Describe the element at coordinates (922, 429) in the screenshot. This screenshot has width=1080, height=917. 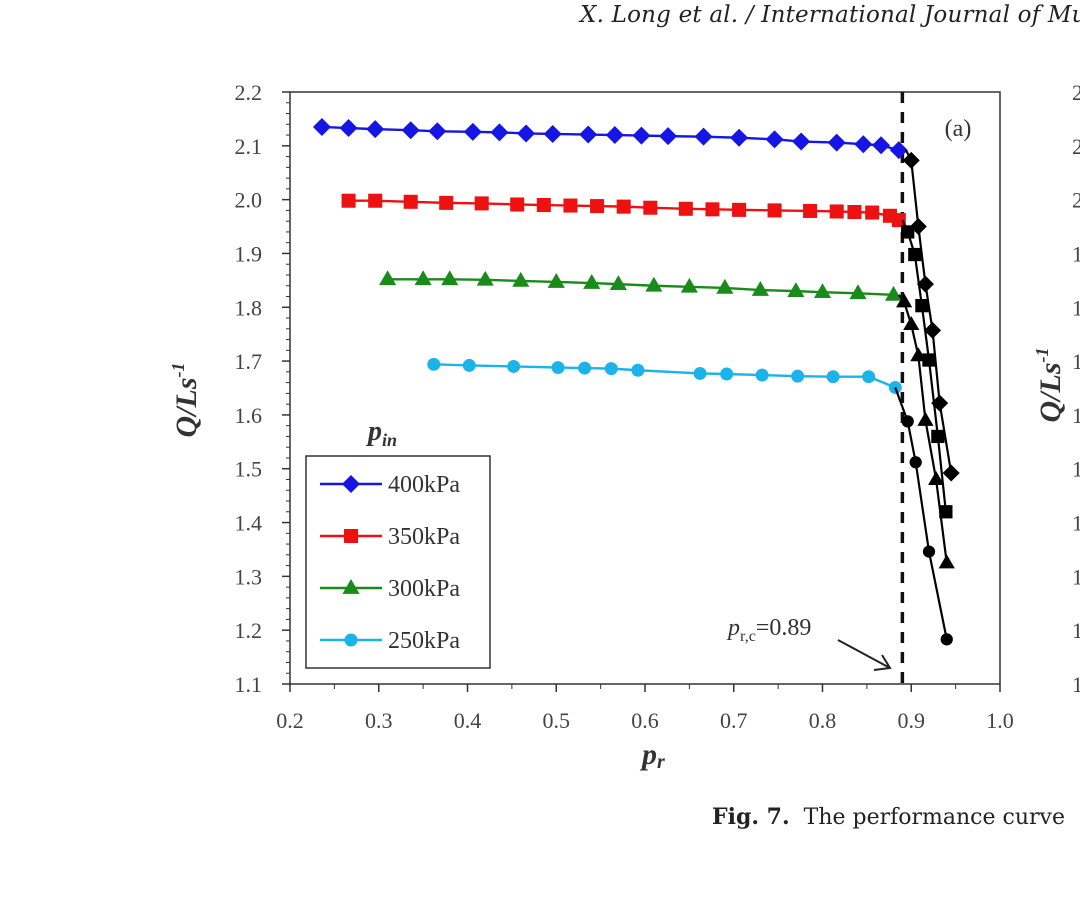
I see `drop-line-300kPa` at that location.